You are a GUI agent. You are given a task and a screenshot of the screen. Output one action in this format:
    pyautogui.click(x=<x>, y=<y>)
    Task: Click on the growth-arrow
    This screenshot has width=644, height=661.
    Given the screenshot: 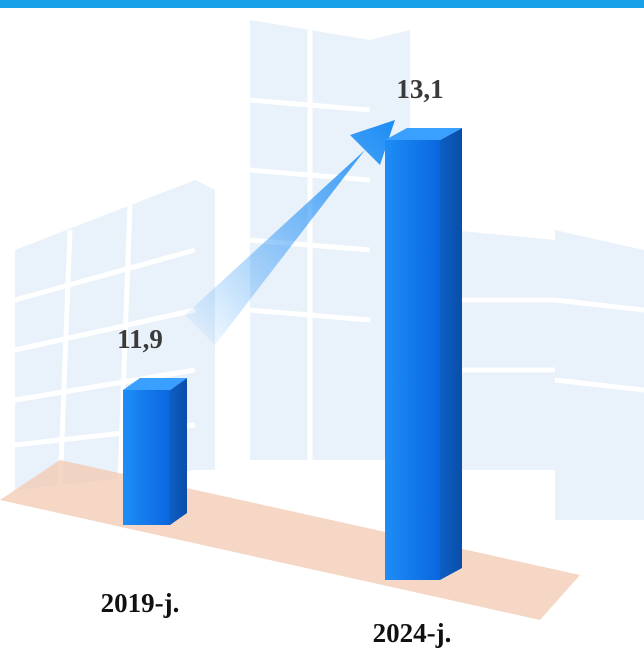 What is the action you would take?
    pyautogui.click(x=290, y=232)
    